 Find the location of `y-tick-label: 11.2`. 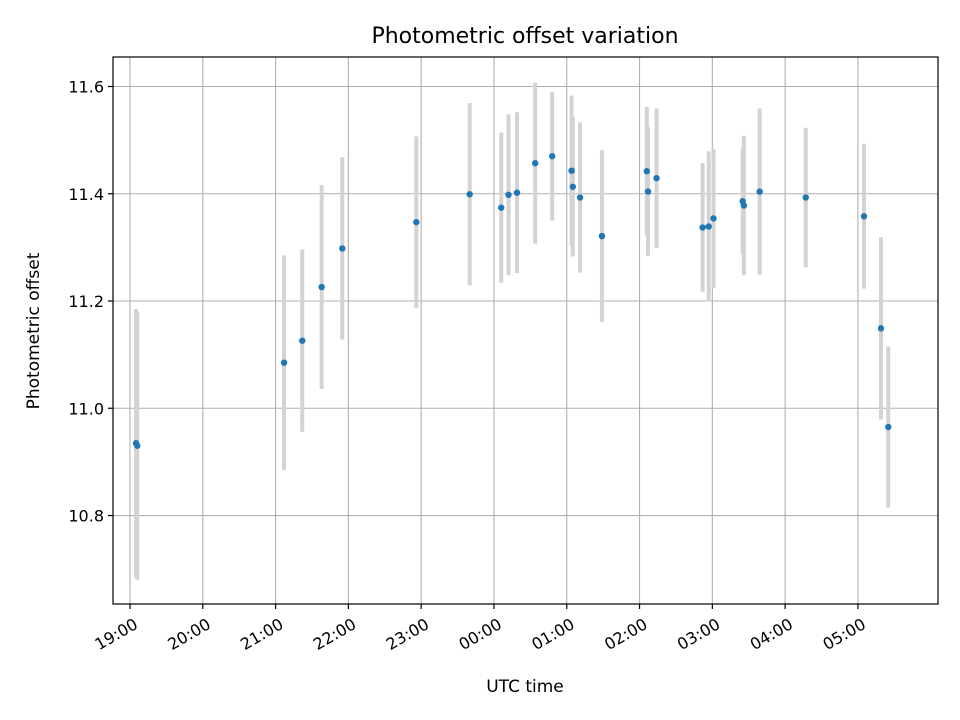

y-tick-label: 11.2 is located at coordinates (86, 301).